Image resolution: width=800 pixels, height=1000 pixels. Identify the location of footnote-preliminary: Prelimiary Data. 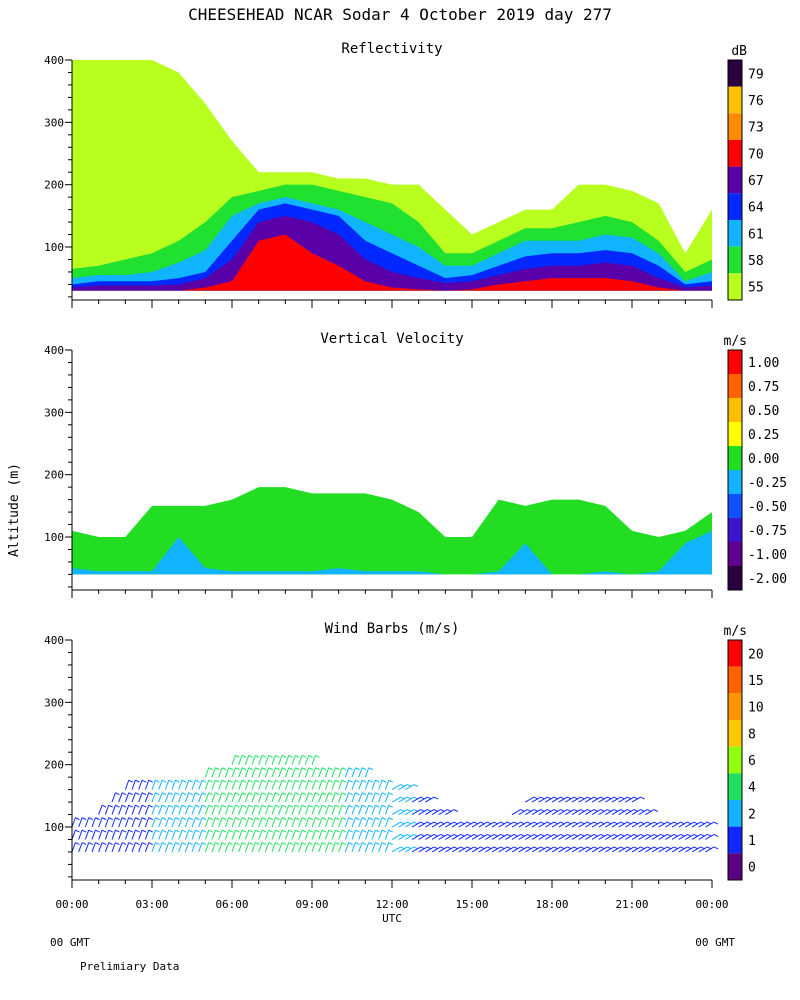
(129, 966).